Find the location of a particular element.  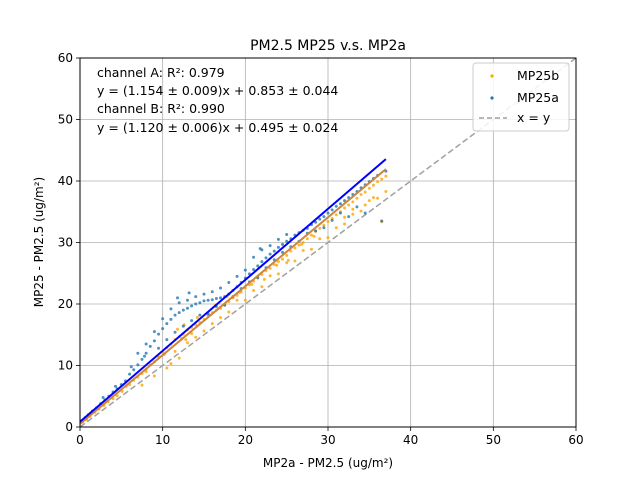

legend: MP25b MP25a x = y is located at coordinates (521, 97).